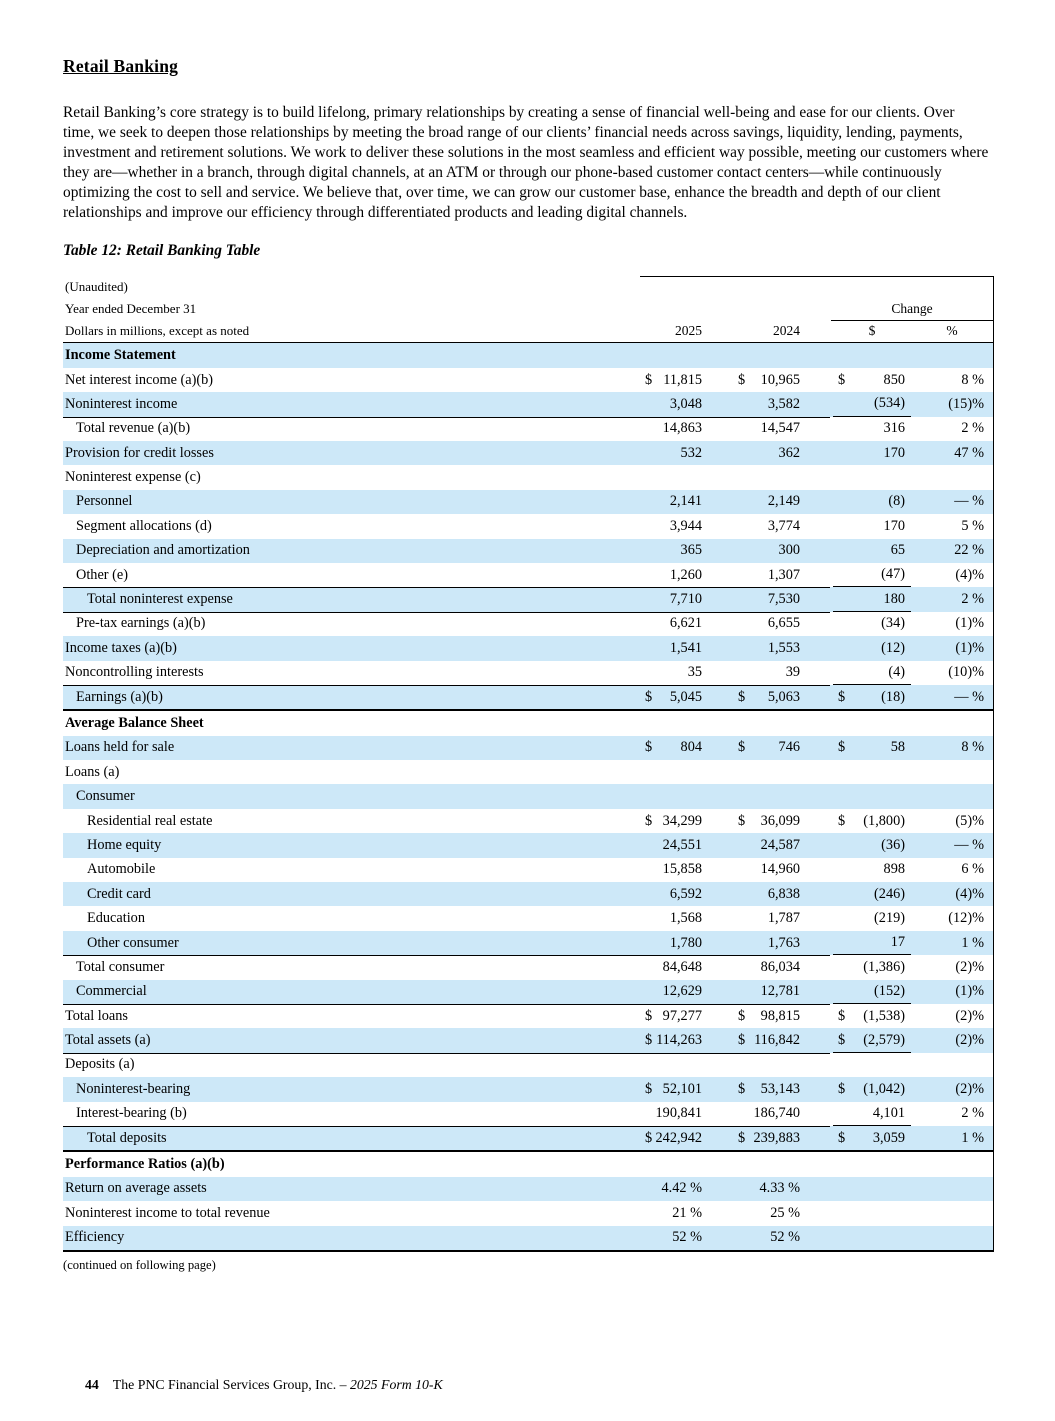  I want to click on value-change-dollar: (8), so click(896, 501).